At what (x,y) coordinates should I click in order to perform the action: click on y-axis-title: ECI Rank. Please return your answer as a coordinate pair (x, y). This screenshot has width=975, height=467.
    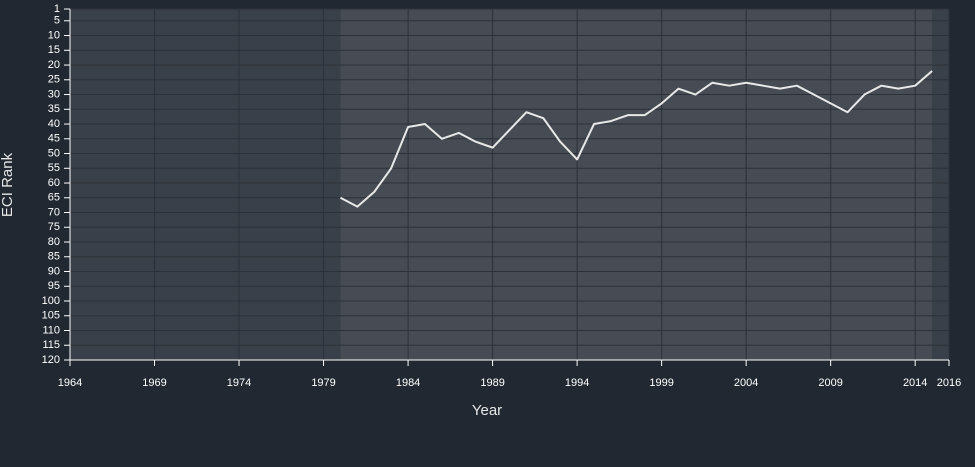
    Looking at the image, I should click on (8, 184).